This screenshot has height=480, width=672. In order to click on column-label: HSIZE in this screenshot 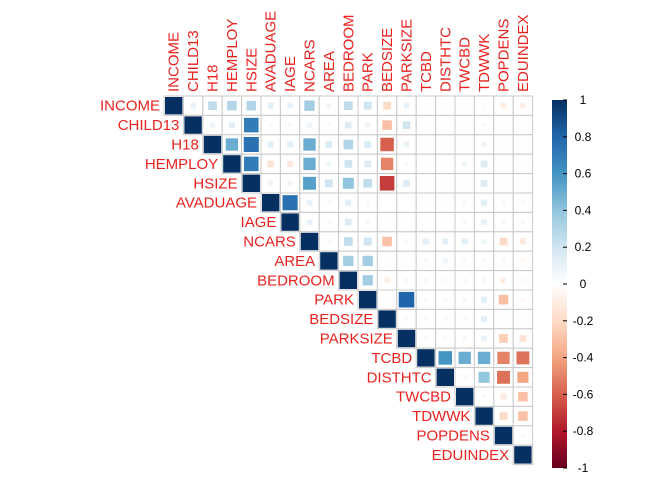, I will do `click(251, 70)`.